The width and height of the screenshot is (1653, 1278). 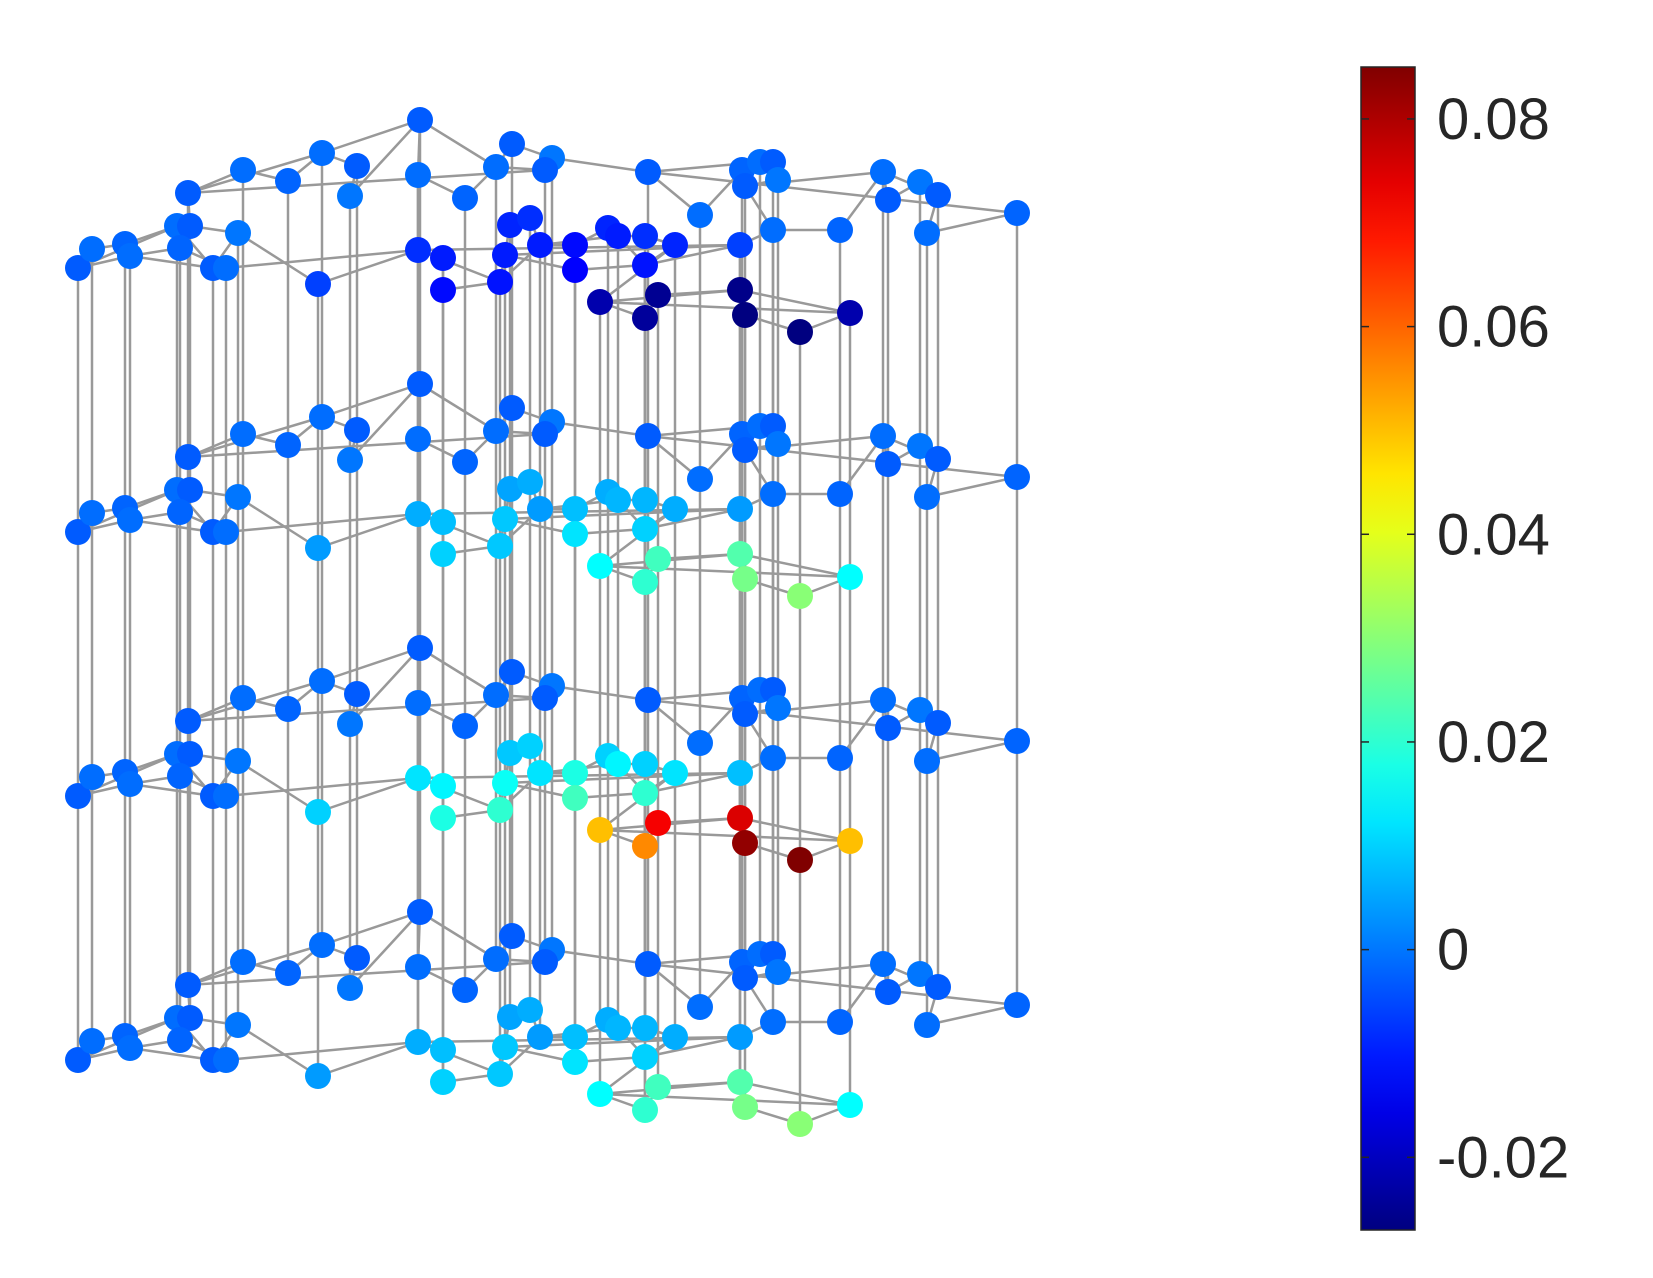 I want to click on colorbar-tick-label: 0.08, so click(x=1493, y=119).